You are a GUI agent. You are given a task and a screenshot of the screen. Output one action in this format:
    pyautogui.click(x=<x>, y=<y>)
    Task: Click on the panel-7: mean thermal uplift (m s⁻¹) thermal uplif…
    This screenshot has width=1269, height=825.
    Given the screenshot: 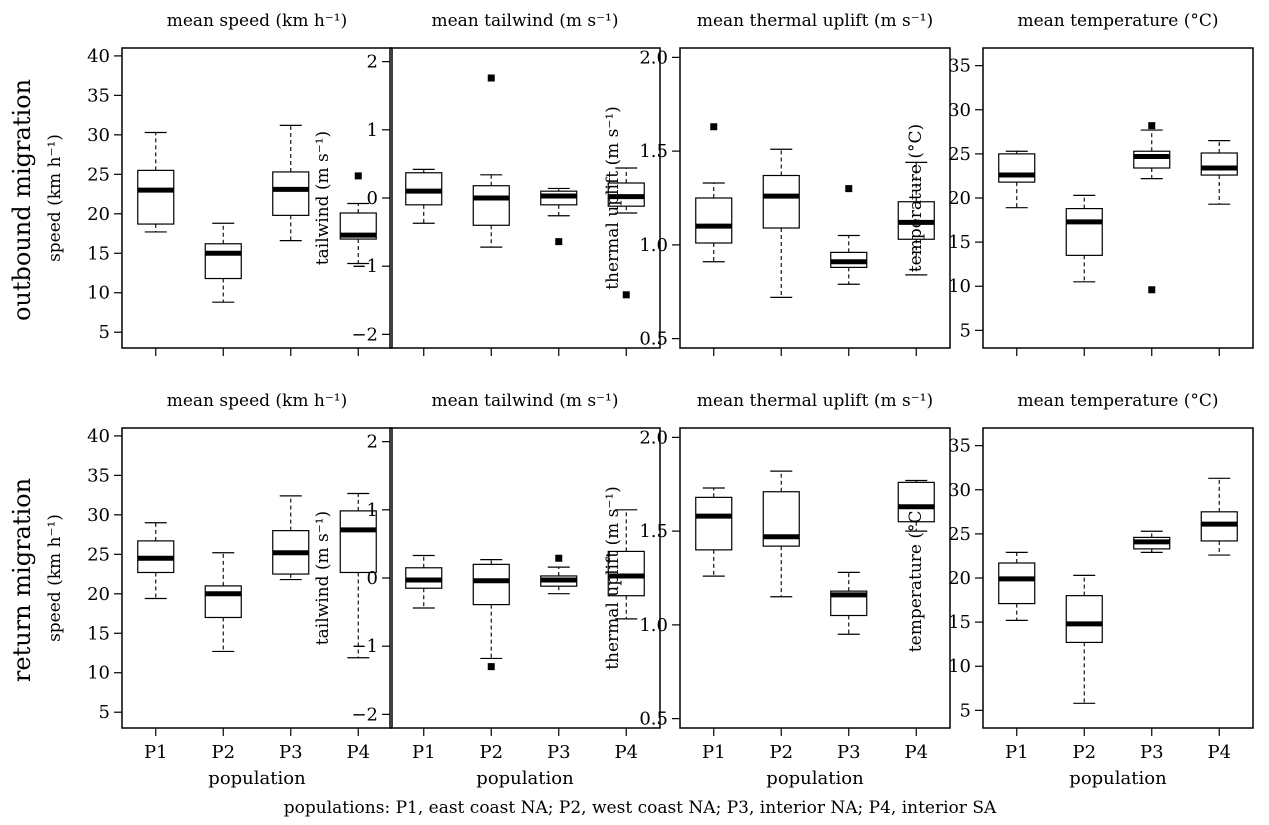 What is the action you would take?
    pyautogui.click(x=777, y=590)
    